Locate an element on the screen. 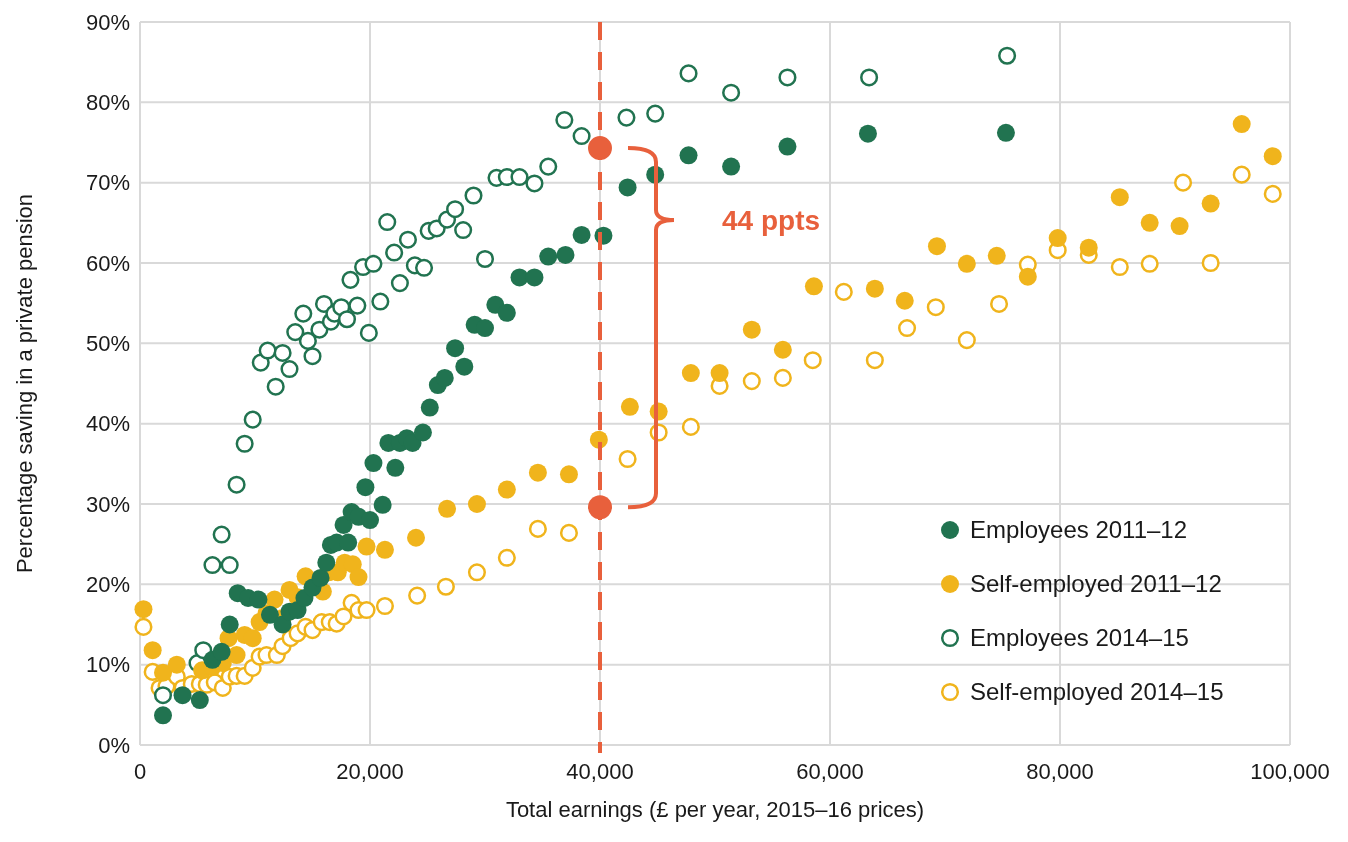 Image resolution: width=1348 pixels, height=842 pixels. x-tick-label: 100,000 is located at coordinates (1290, 771).